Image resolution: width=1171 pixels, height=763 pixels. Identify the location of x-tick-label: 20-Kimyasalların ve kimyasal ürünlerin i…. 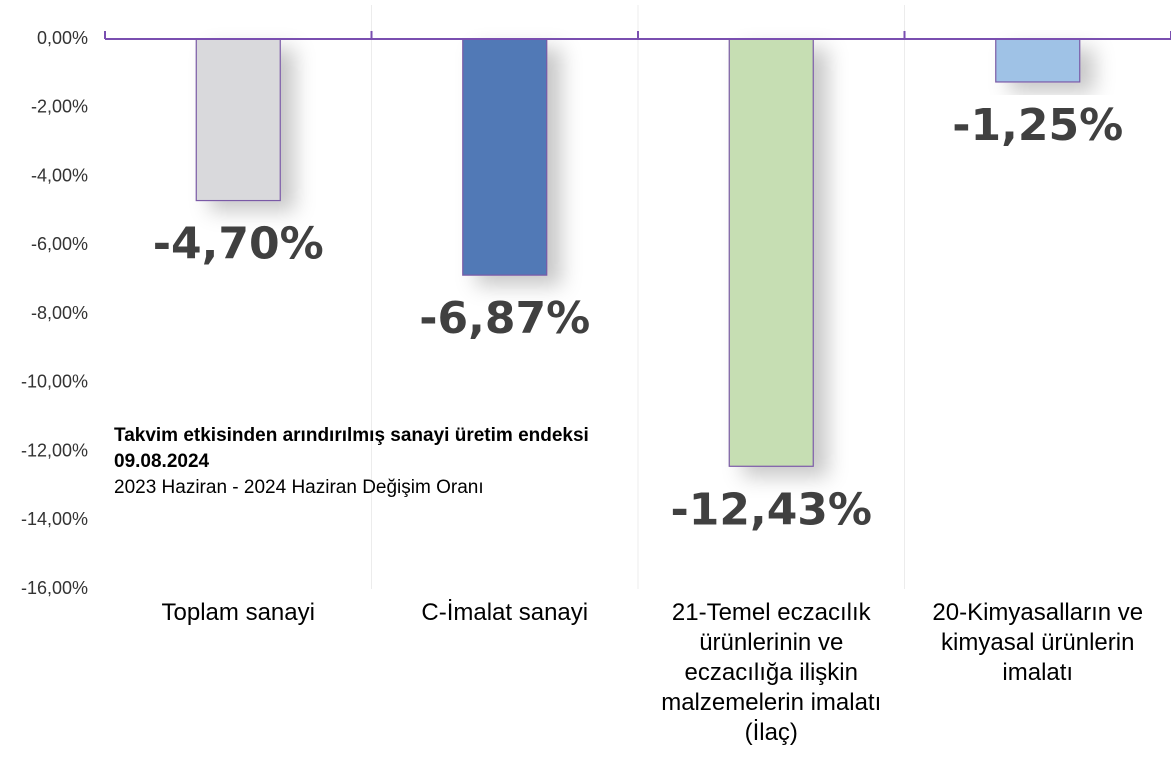
(1038, 642).